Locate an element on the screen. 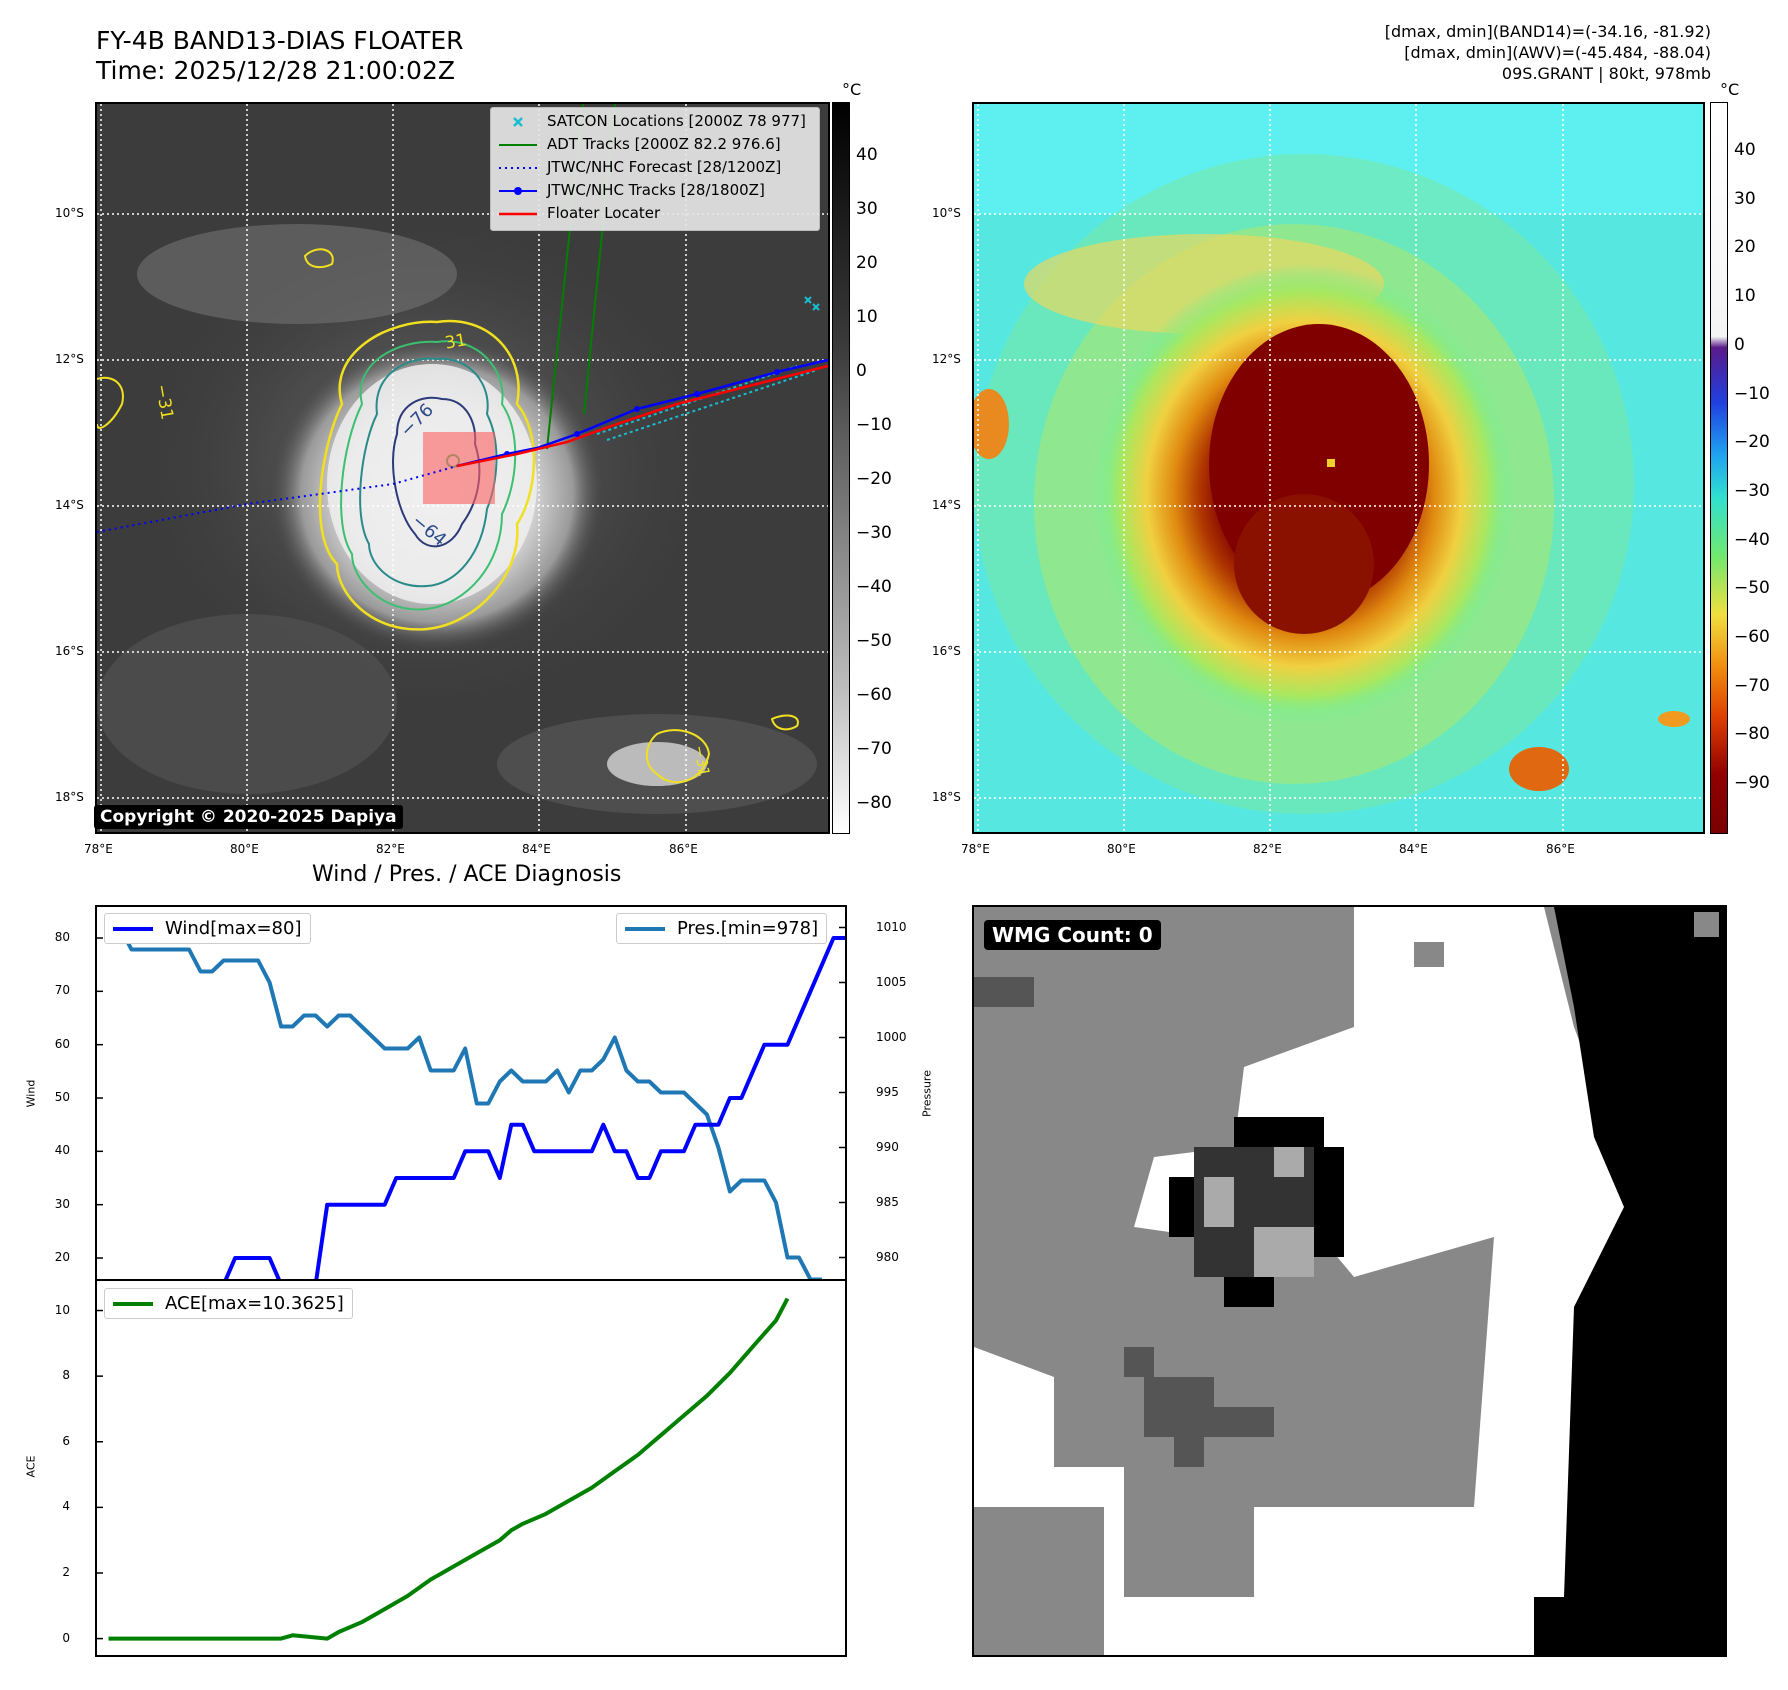 The height and width of the screenshot is (1690, 1788). colorbar-tick-label: −90 is located at coordinates (1752, 783).